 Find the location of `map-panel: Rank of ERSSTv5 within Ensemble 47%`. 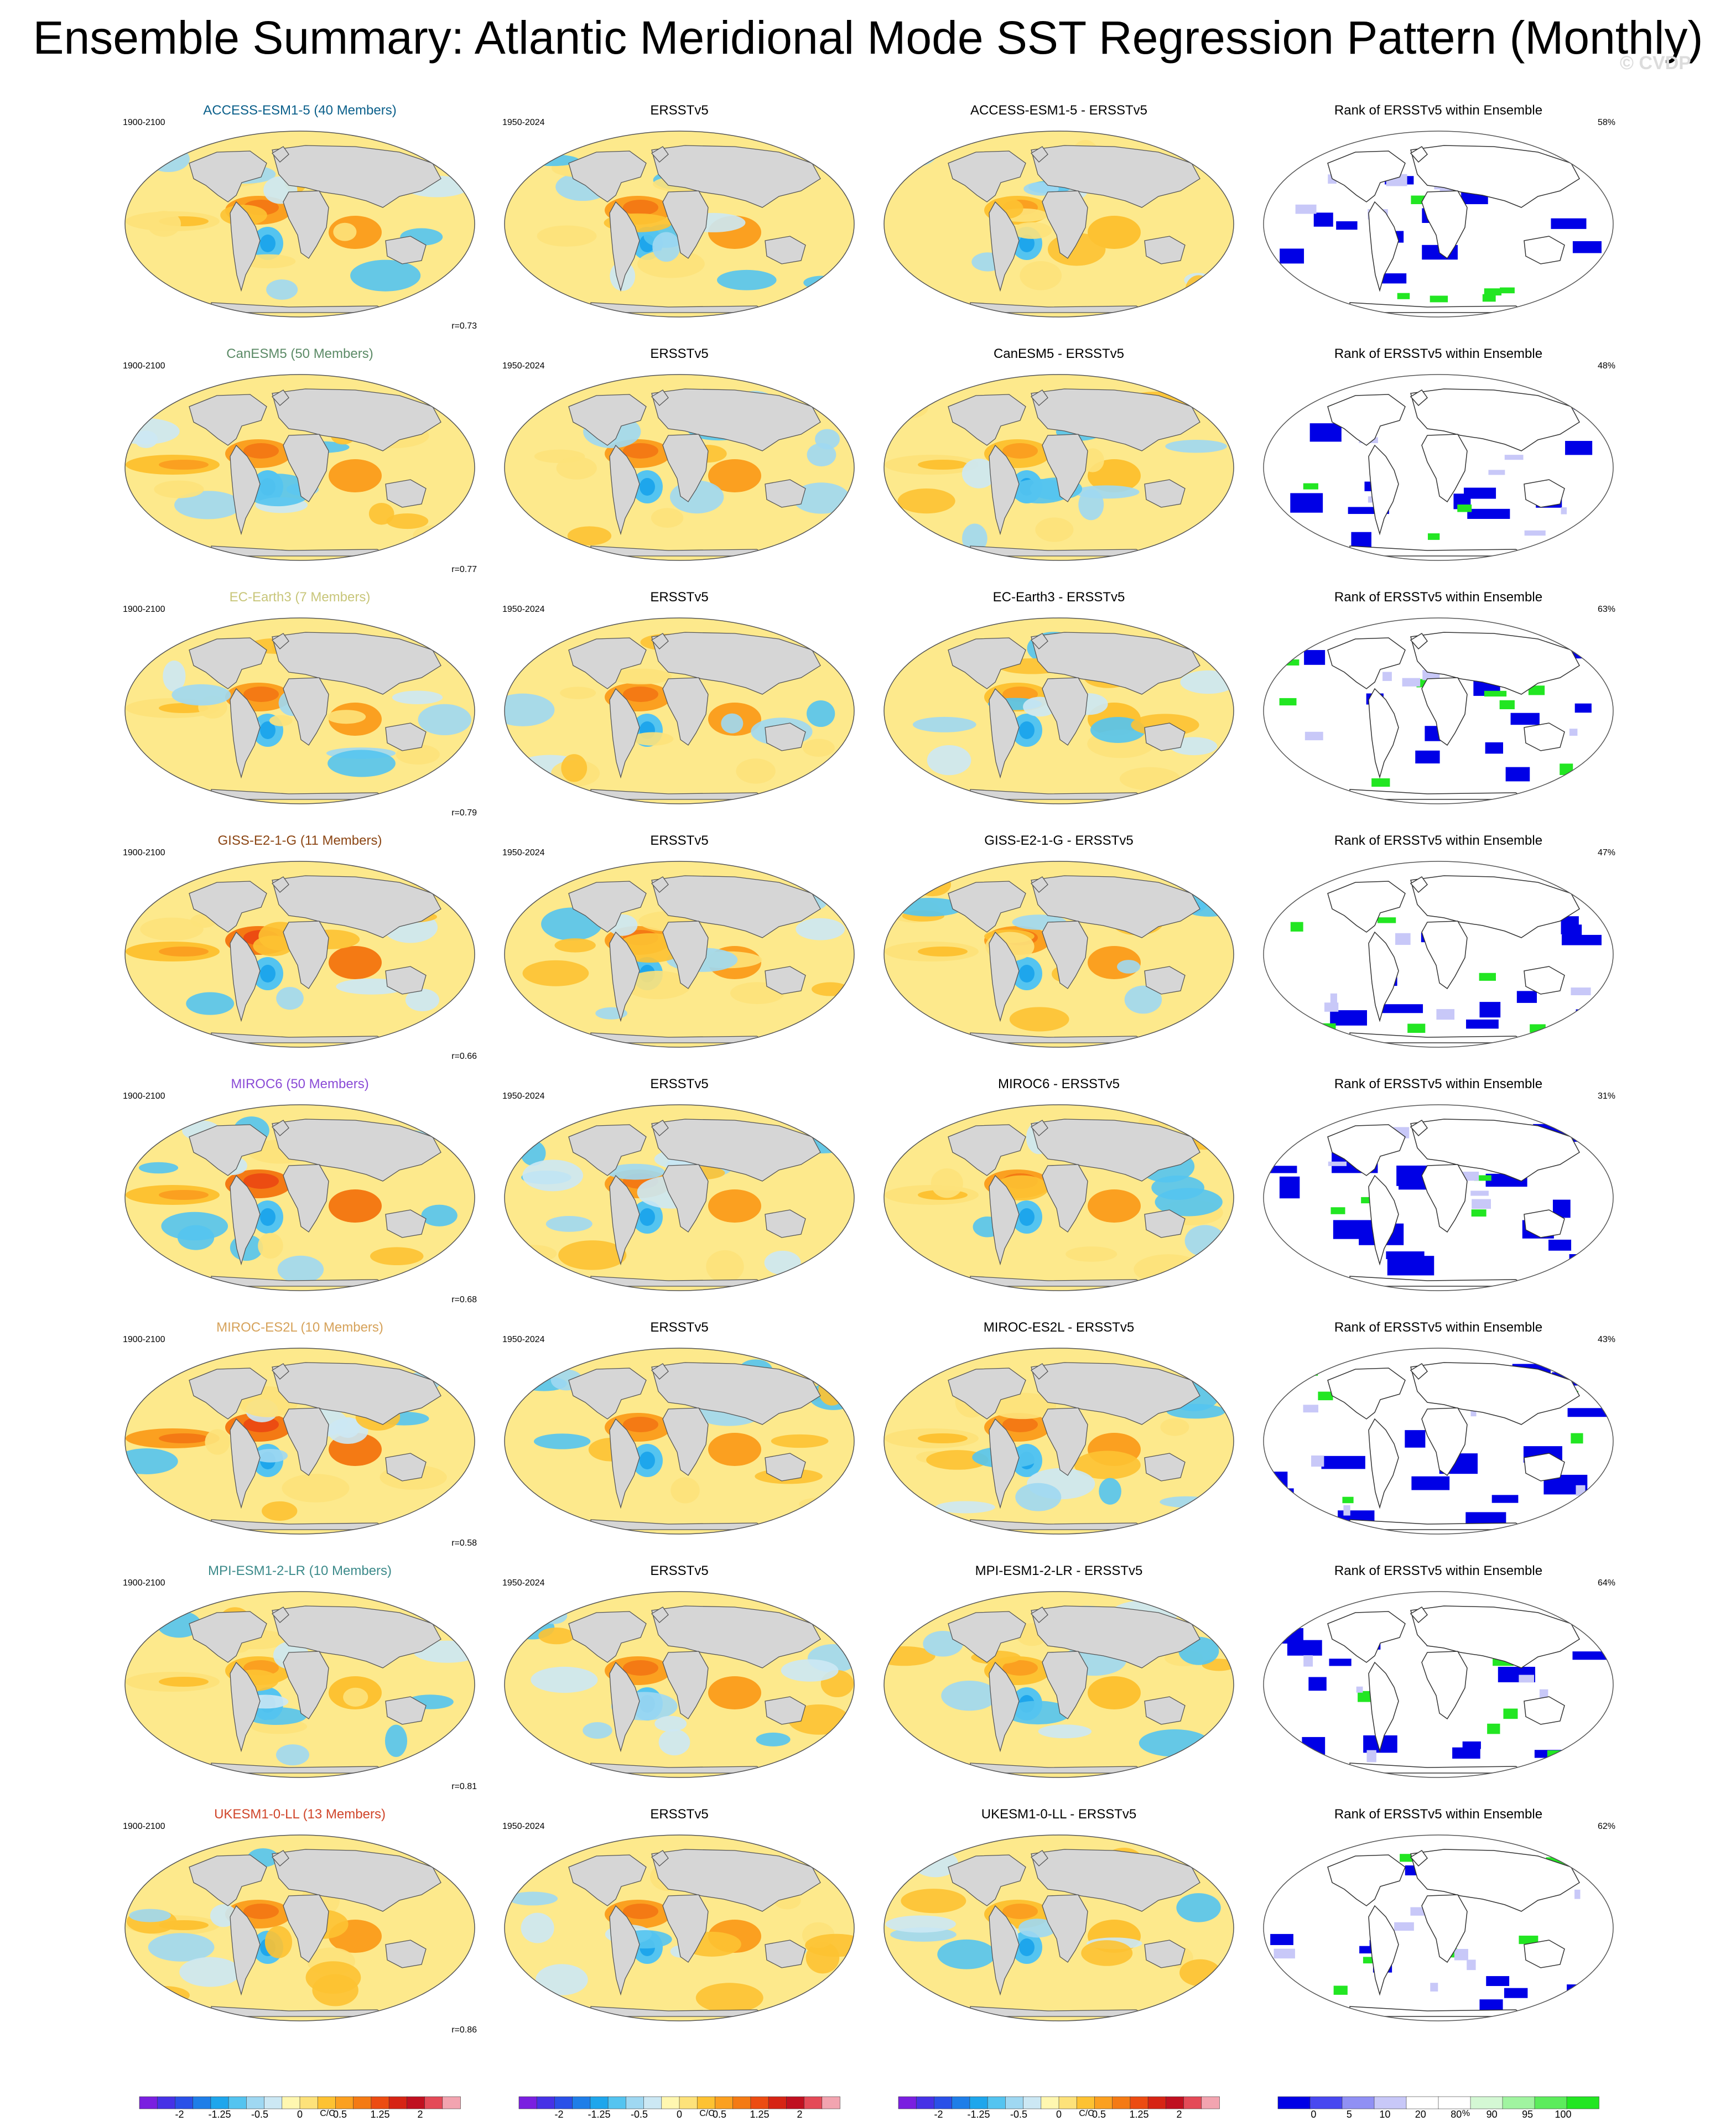

map-panel: Rank of ERSSTv5 within Ensemble 47% is located at coordinates (1438, 949).